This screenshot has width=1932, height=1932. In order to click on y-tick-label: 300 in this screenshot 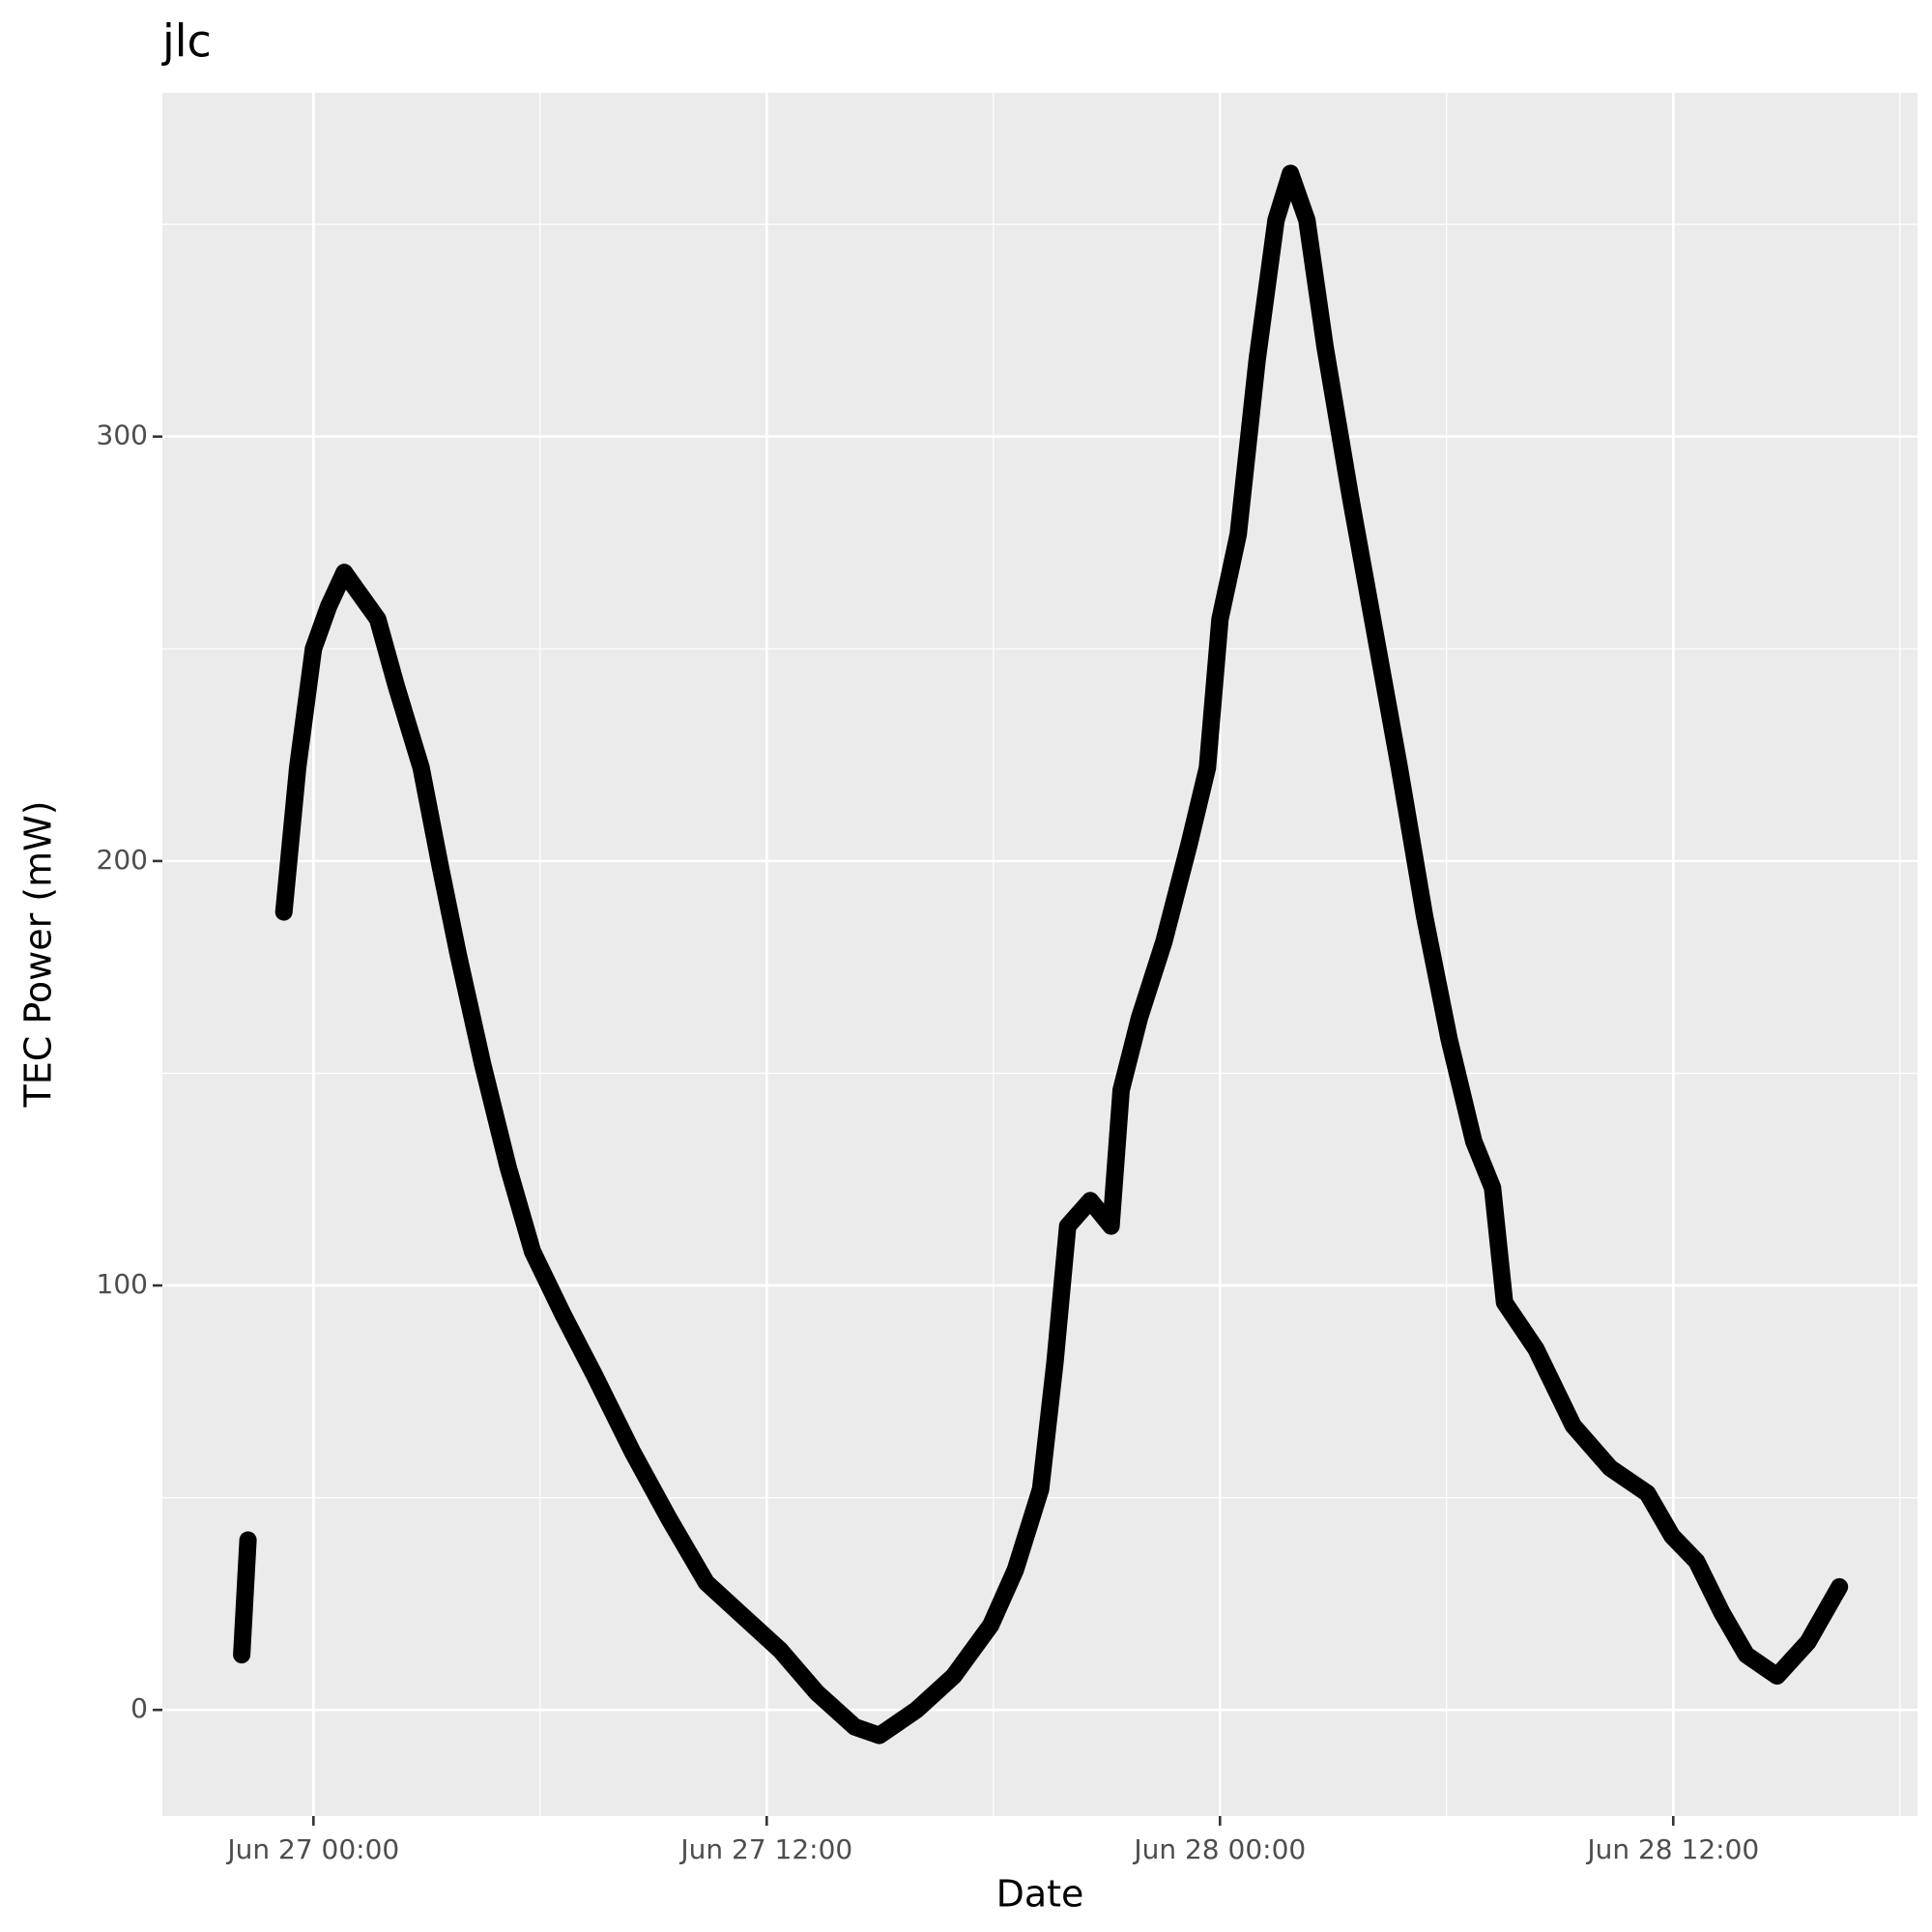, I will do `click(122, 435)`.